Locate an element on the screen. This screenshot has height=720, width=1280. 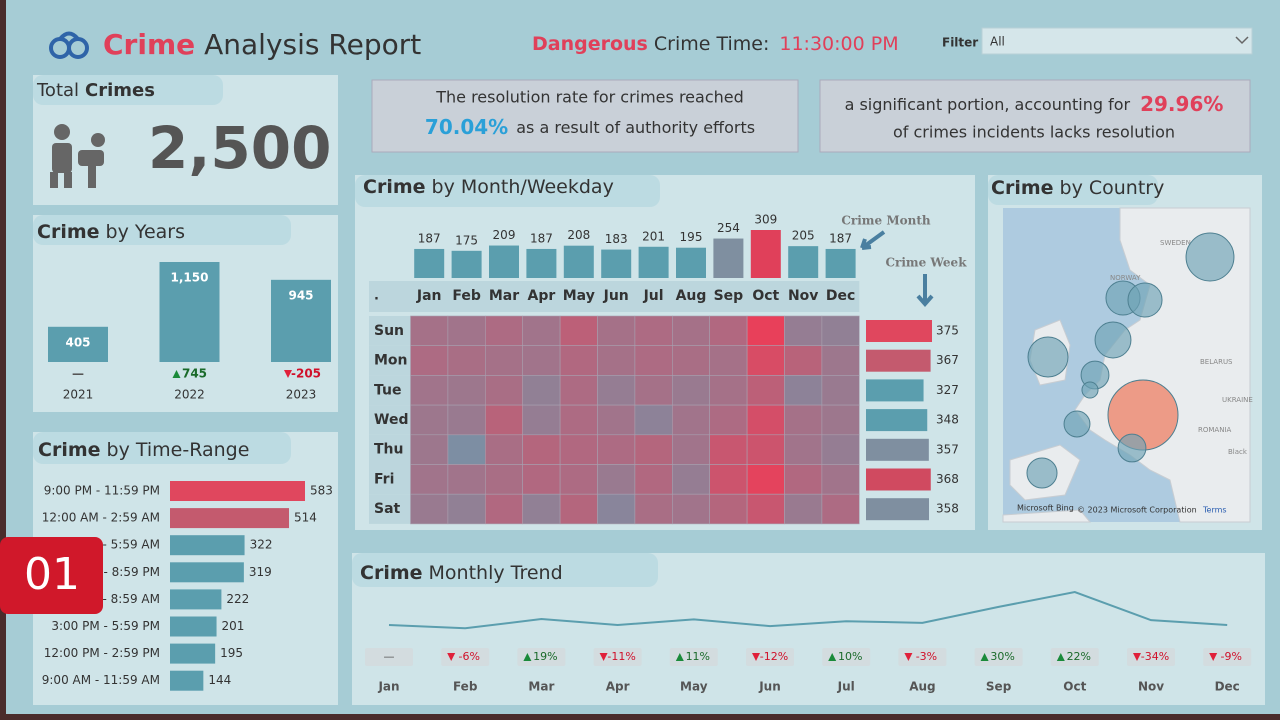
value-label: 319 is located at coordinates (260, 572).